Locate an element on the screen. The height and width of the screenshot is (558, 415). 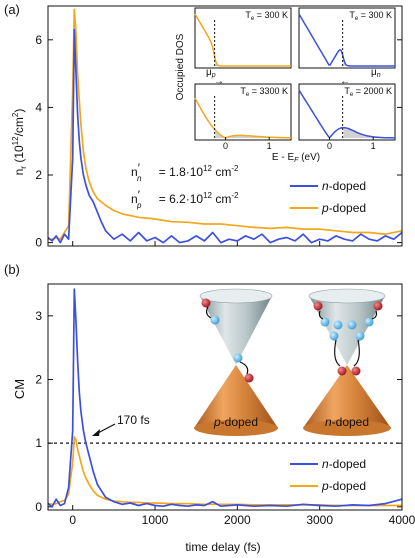
panel-b-xlabel: time delay (fs) is located at coordinates (222, 547).